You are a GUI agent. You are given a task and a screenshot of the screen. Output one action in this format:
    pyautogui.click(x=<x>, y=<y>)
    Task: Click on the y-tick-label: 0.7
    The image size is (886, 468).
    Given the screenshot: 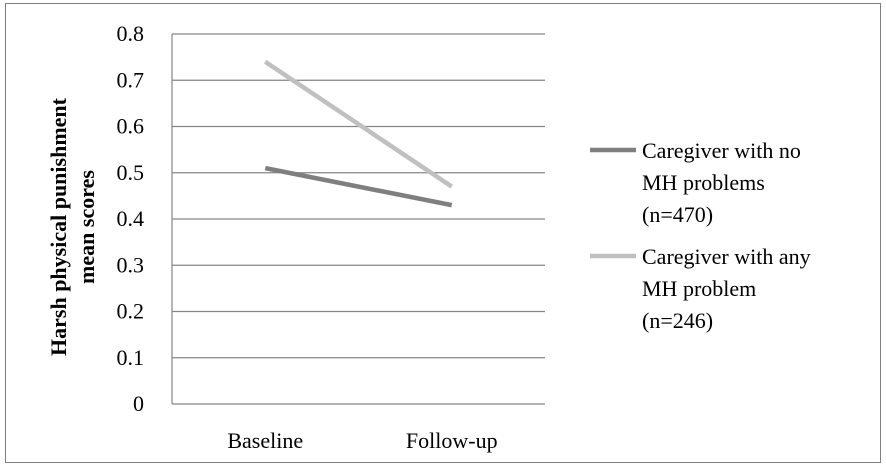 What is the action you would take?
    pyautogui.click(x=131, y=79)
    